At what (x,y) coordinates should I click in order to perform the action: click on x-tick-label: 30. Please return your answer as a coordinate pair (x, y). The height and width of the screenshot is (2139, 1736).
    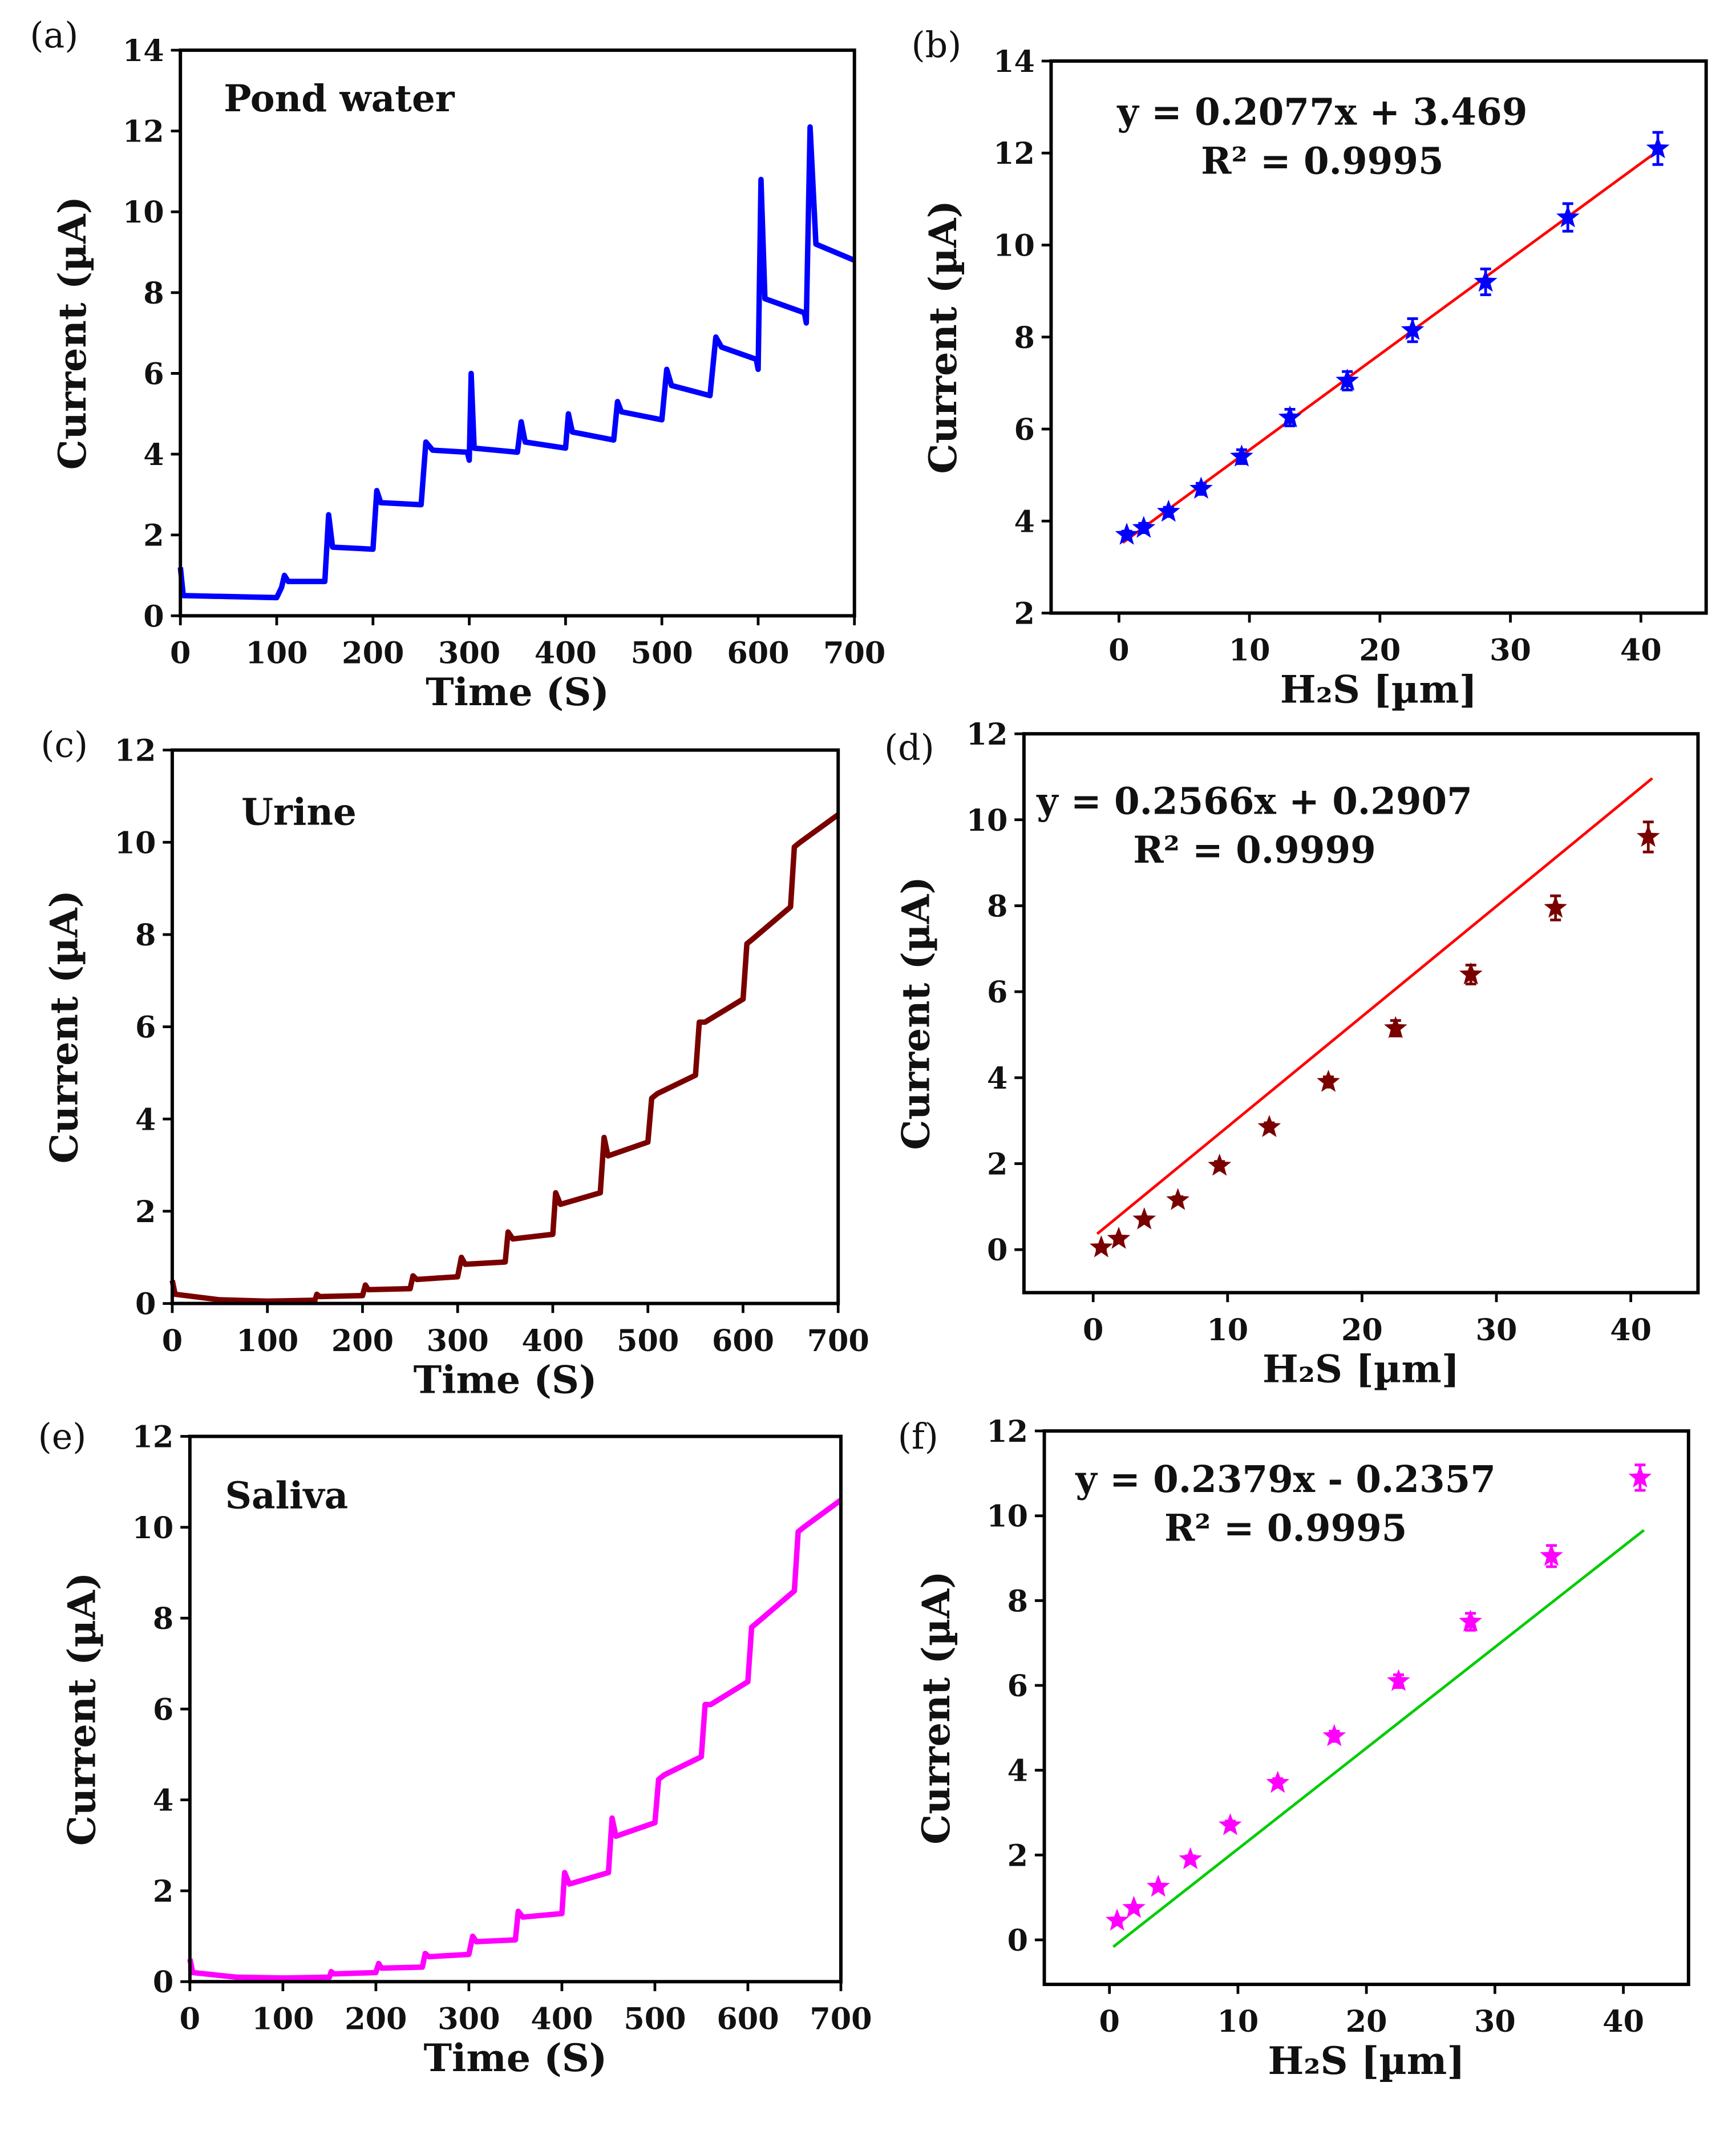
    Looking at the image, I should click on (1495, 2021).